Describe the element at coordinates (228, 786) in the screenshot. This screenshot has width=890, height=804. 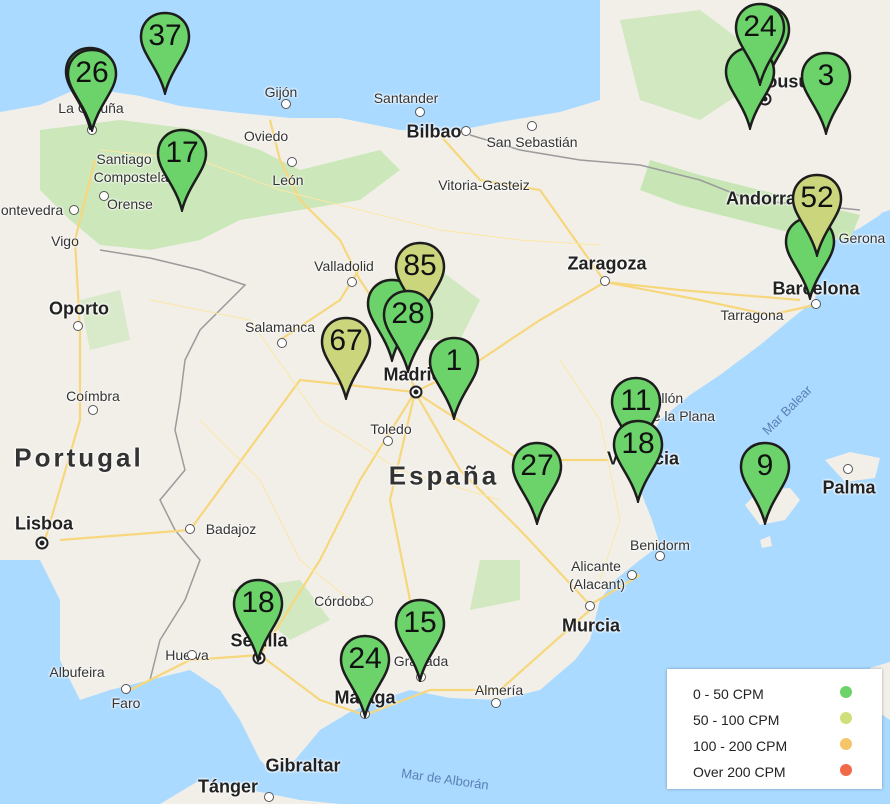
I see `place-label: Tánger` at that location.